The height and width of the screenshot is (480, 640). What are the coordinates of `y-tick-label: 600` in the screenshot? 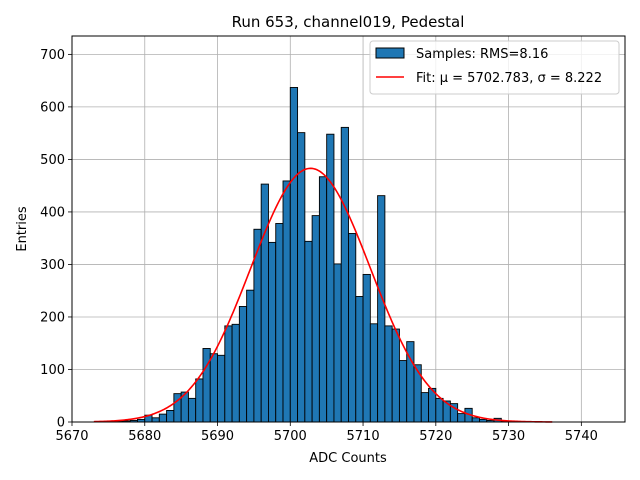 It's located at (52, 107).